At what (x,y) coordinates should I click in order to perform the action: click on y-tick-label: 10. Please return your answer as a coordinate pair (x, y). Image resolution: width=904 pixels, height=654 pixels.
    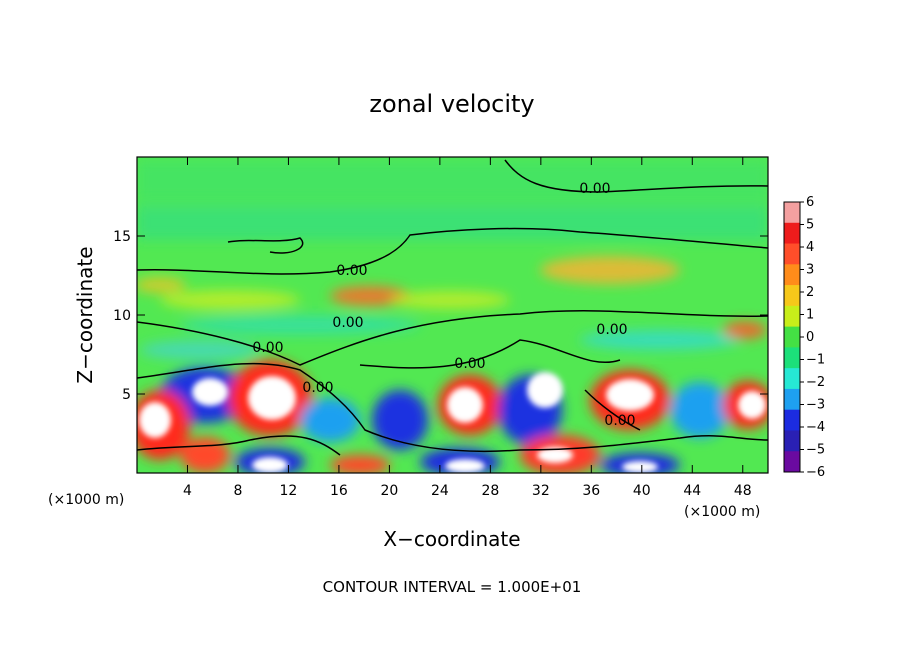
    Looking at the image, I should click on (122, 316).